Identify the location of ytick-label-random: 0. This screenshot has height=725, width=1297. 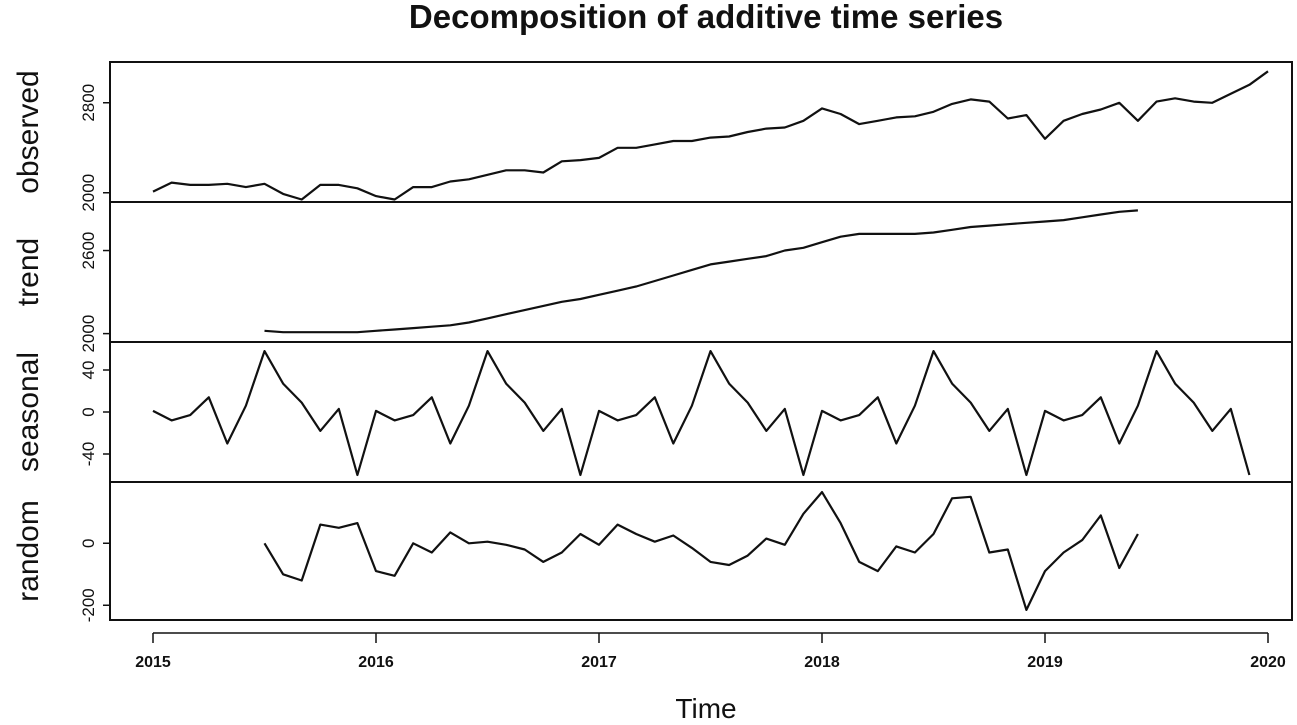
(88, 543).